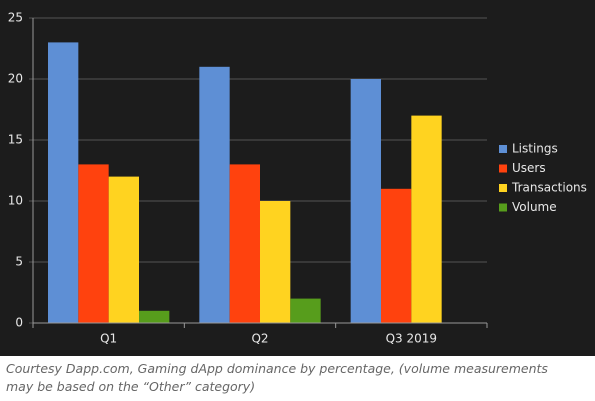  I want to click on legend-label: Listings, so click(535, 149).